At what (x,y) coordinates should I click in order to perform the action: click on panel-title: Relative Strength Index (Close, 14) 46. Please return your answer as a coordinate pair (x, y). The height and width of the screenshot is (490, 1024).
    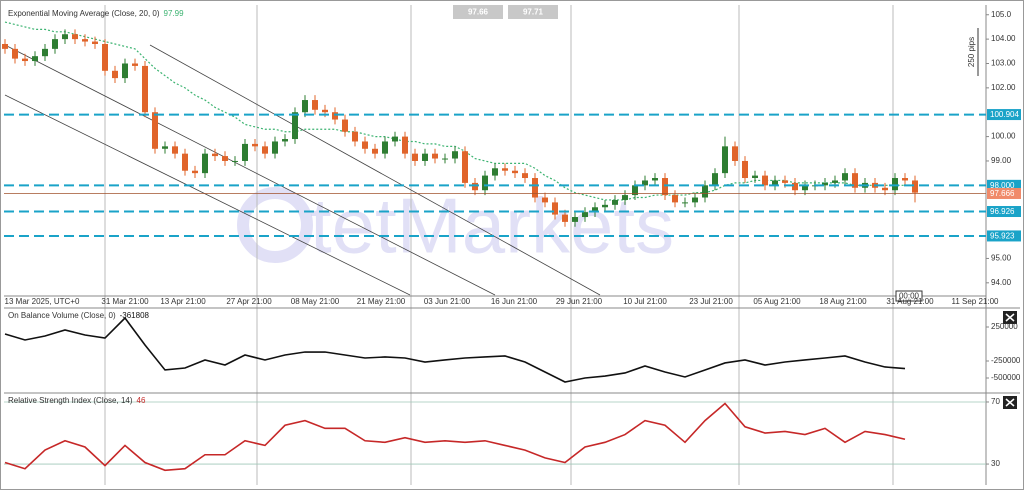
    Looking at the image, I should click on (77, 400).